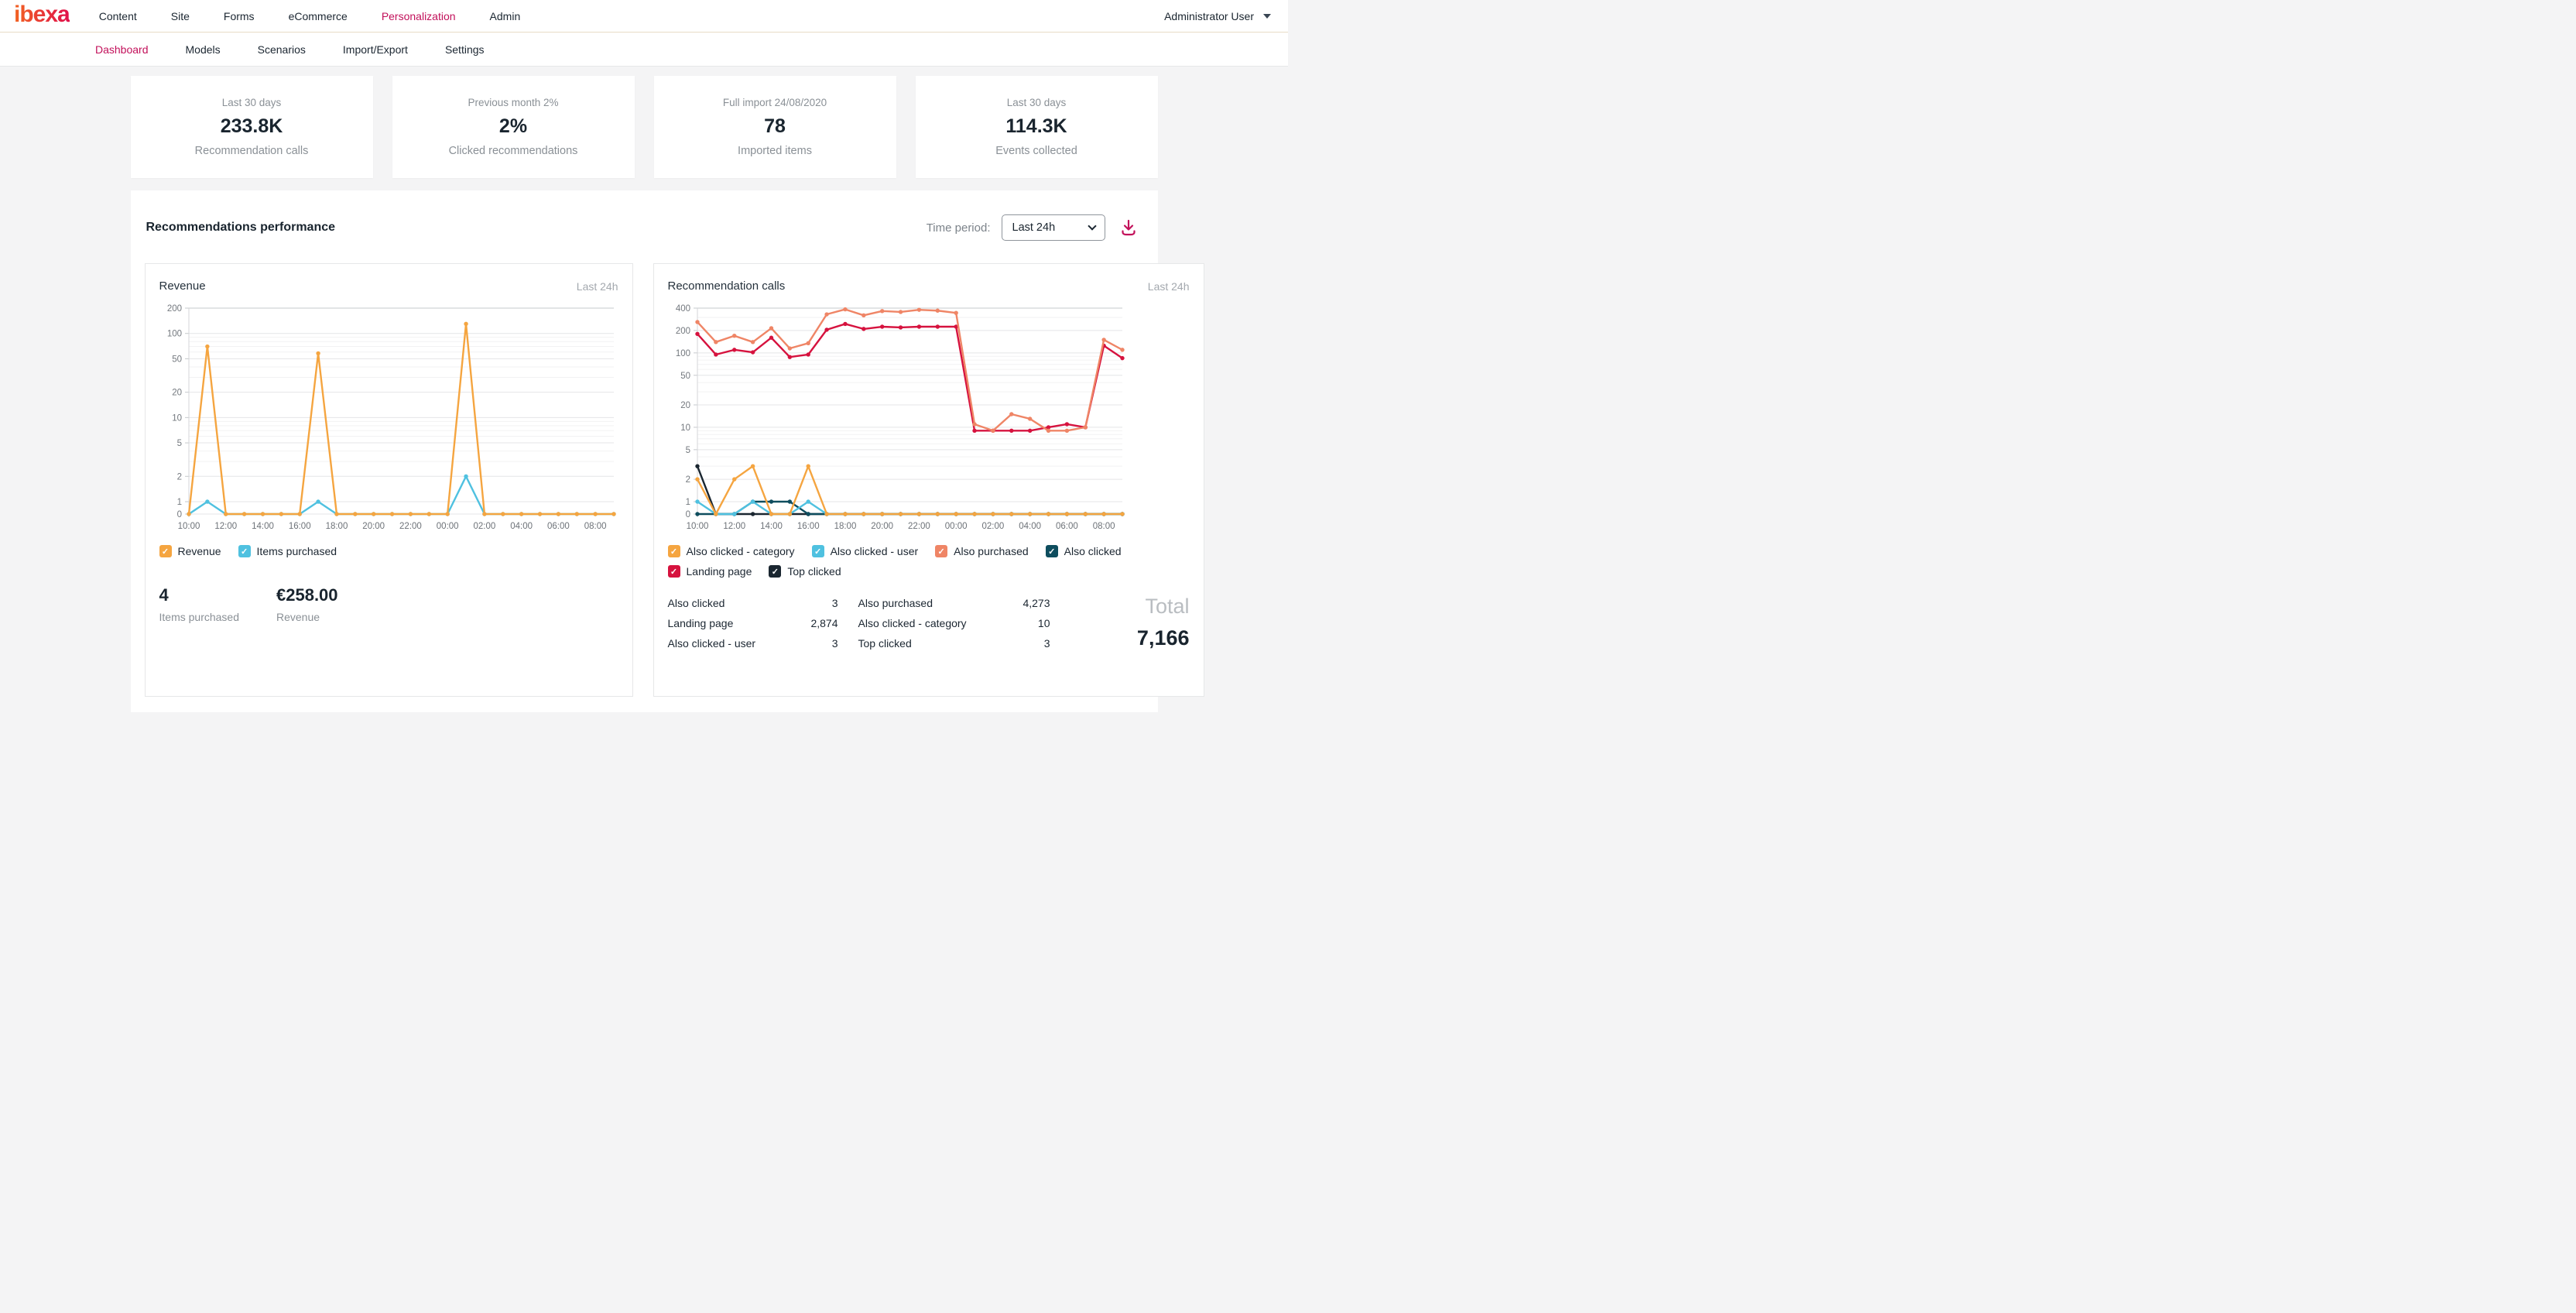  I want to click on stat-card-value: 114.3K, so click(1036, 126).